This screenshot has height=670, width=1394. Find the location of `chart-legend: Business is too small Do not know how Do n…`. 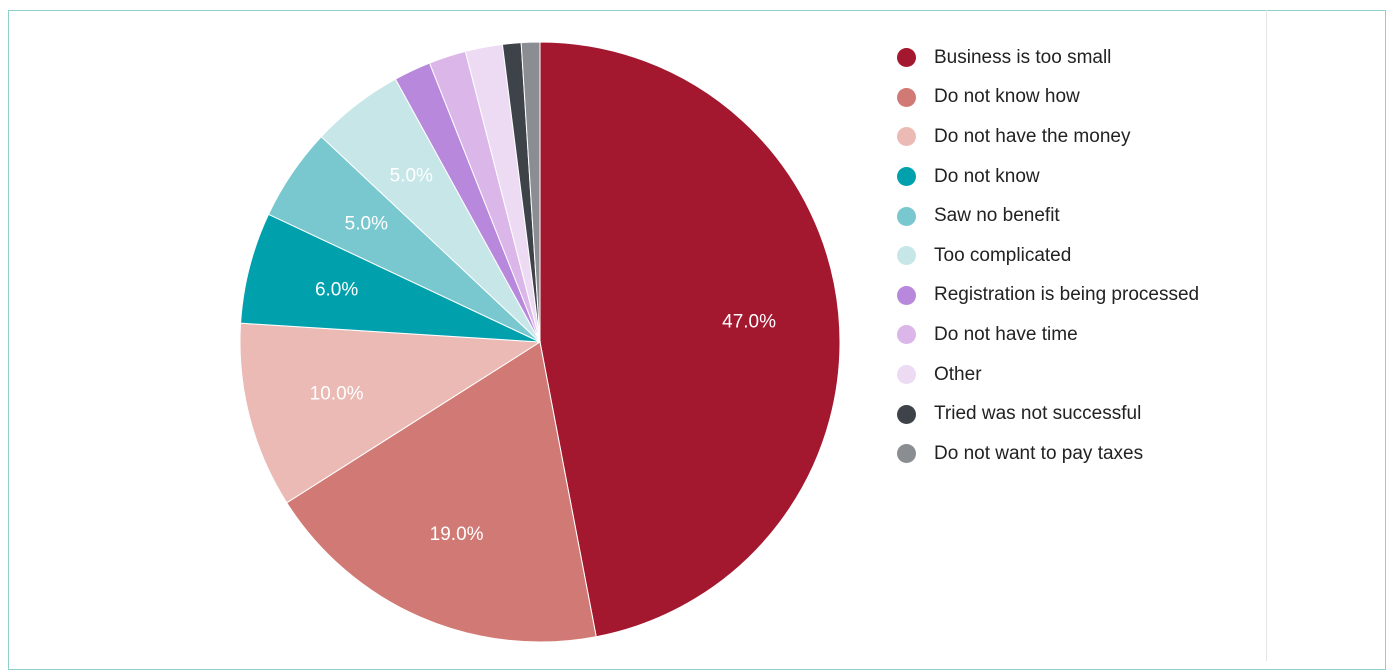

chart-legend: Business is too small Do not know how Do n… is located at coordinates (1048, 256).